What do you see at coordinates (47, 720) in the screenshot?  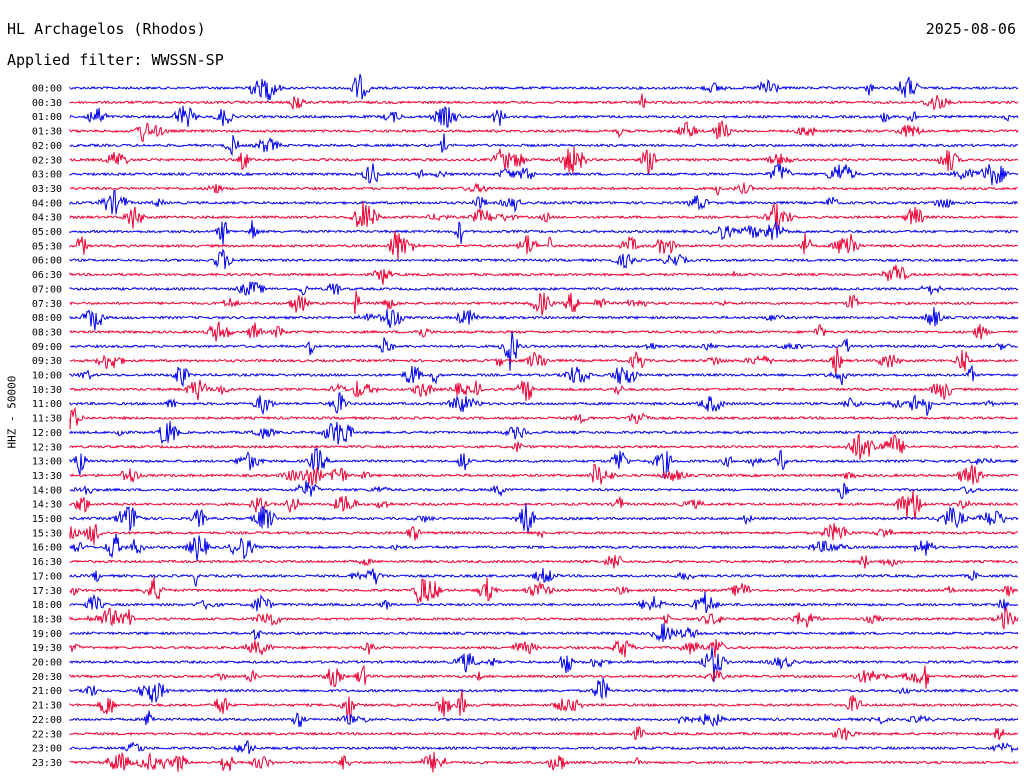 I see `time-label: 22:00` at bounding box center [47, 720].